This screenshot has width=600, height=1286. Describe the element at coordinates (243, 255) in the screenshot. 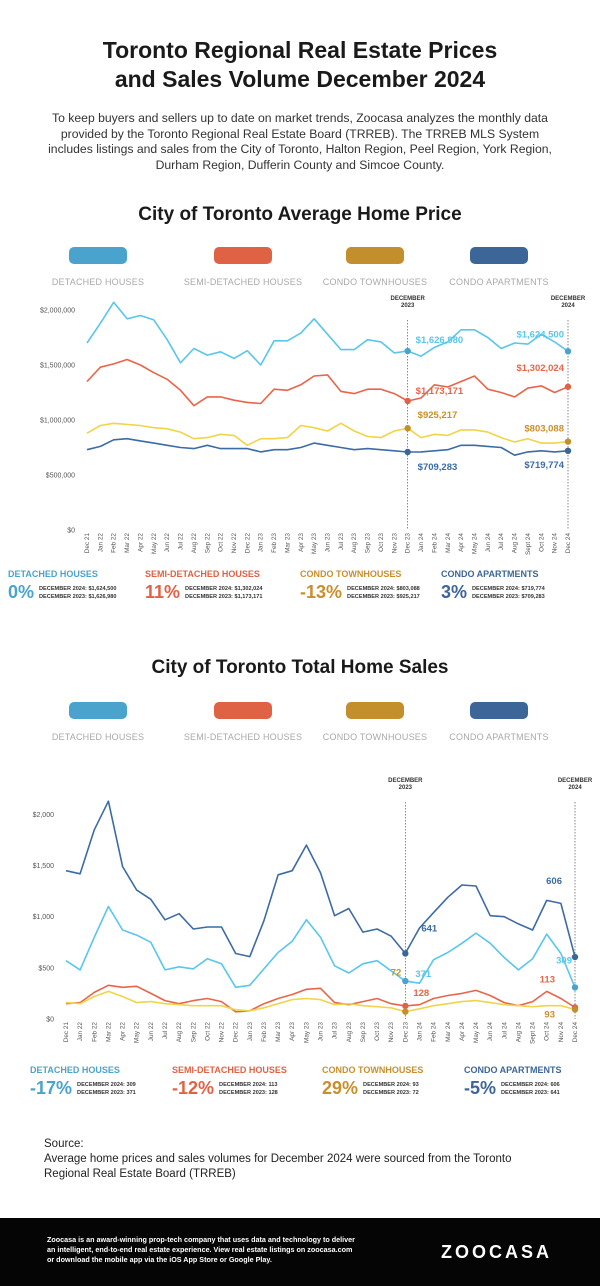

I see `legend-swatch-semi` at that location.